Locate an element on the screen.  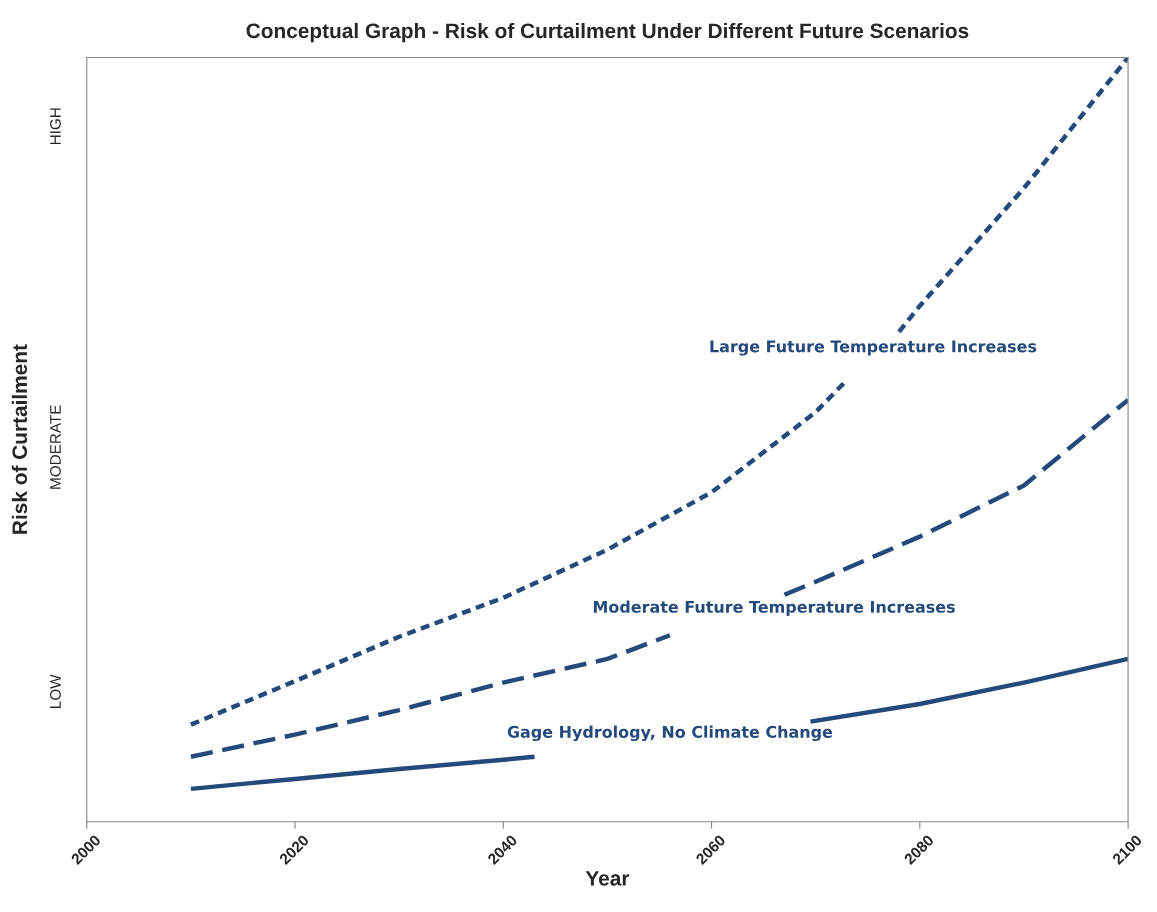
text: HIGH is located at coordinates (55, 126).